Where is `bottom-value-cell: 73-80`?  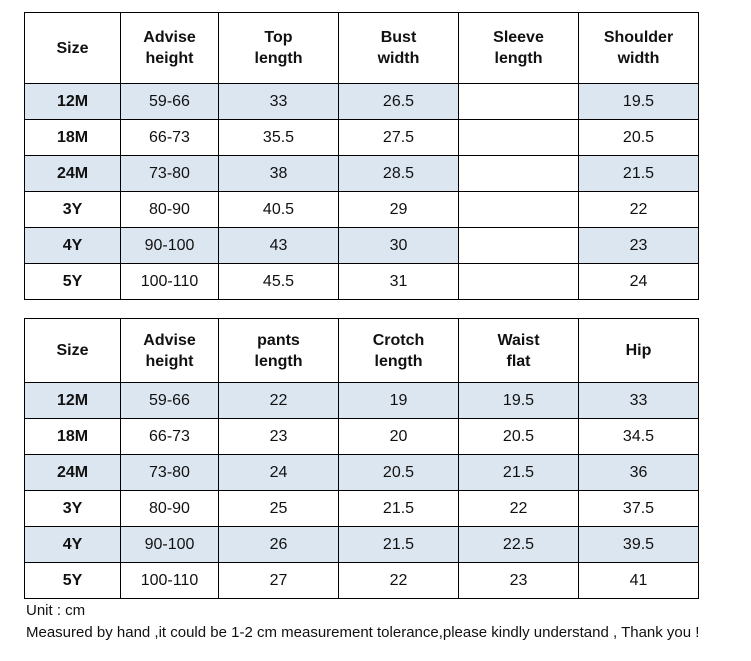 bottom-value-cell: 73-80 is located at coordinates (169, 472).